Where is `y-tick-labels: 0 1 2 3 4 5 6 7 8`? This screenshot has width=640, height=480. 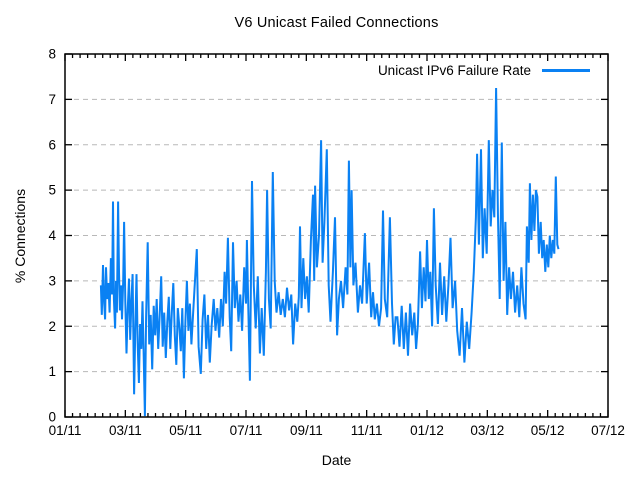
y-tick-labels: 0 1 2 3 4 5 6 7 8 is located at coordinates (52, 236).